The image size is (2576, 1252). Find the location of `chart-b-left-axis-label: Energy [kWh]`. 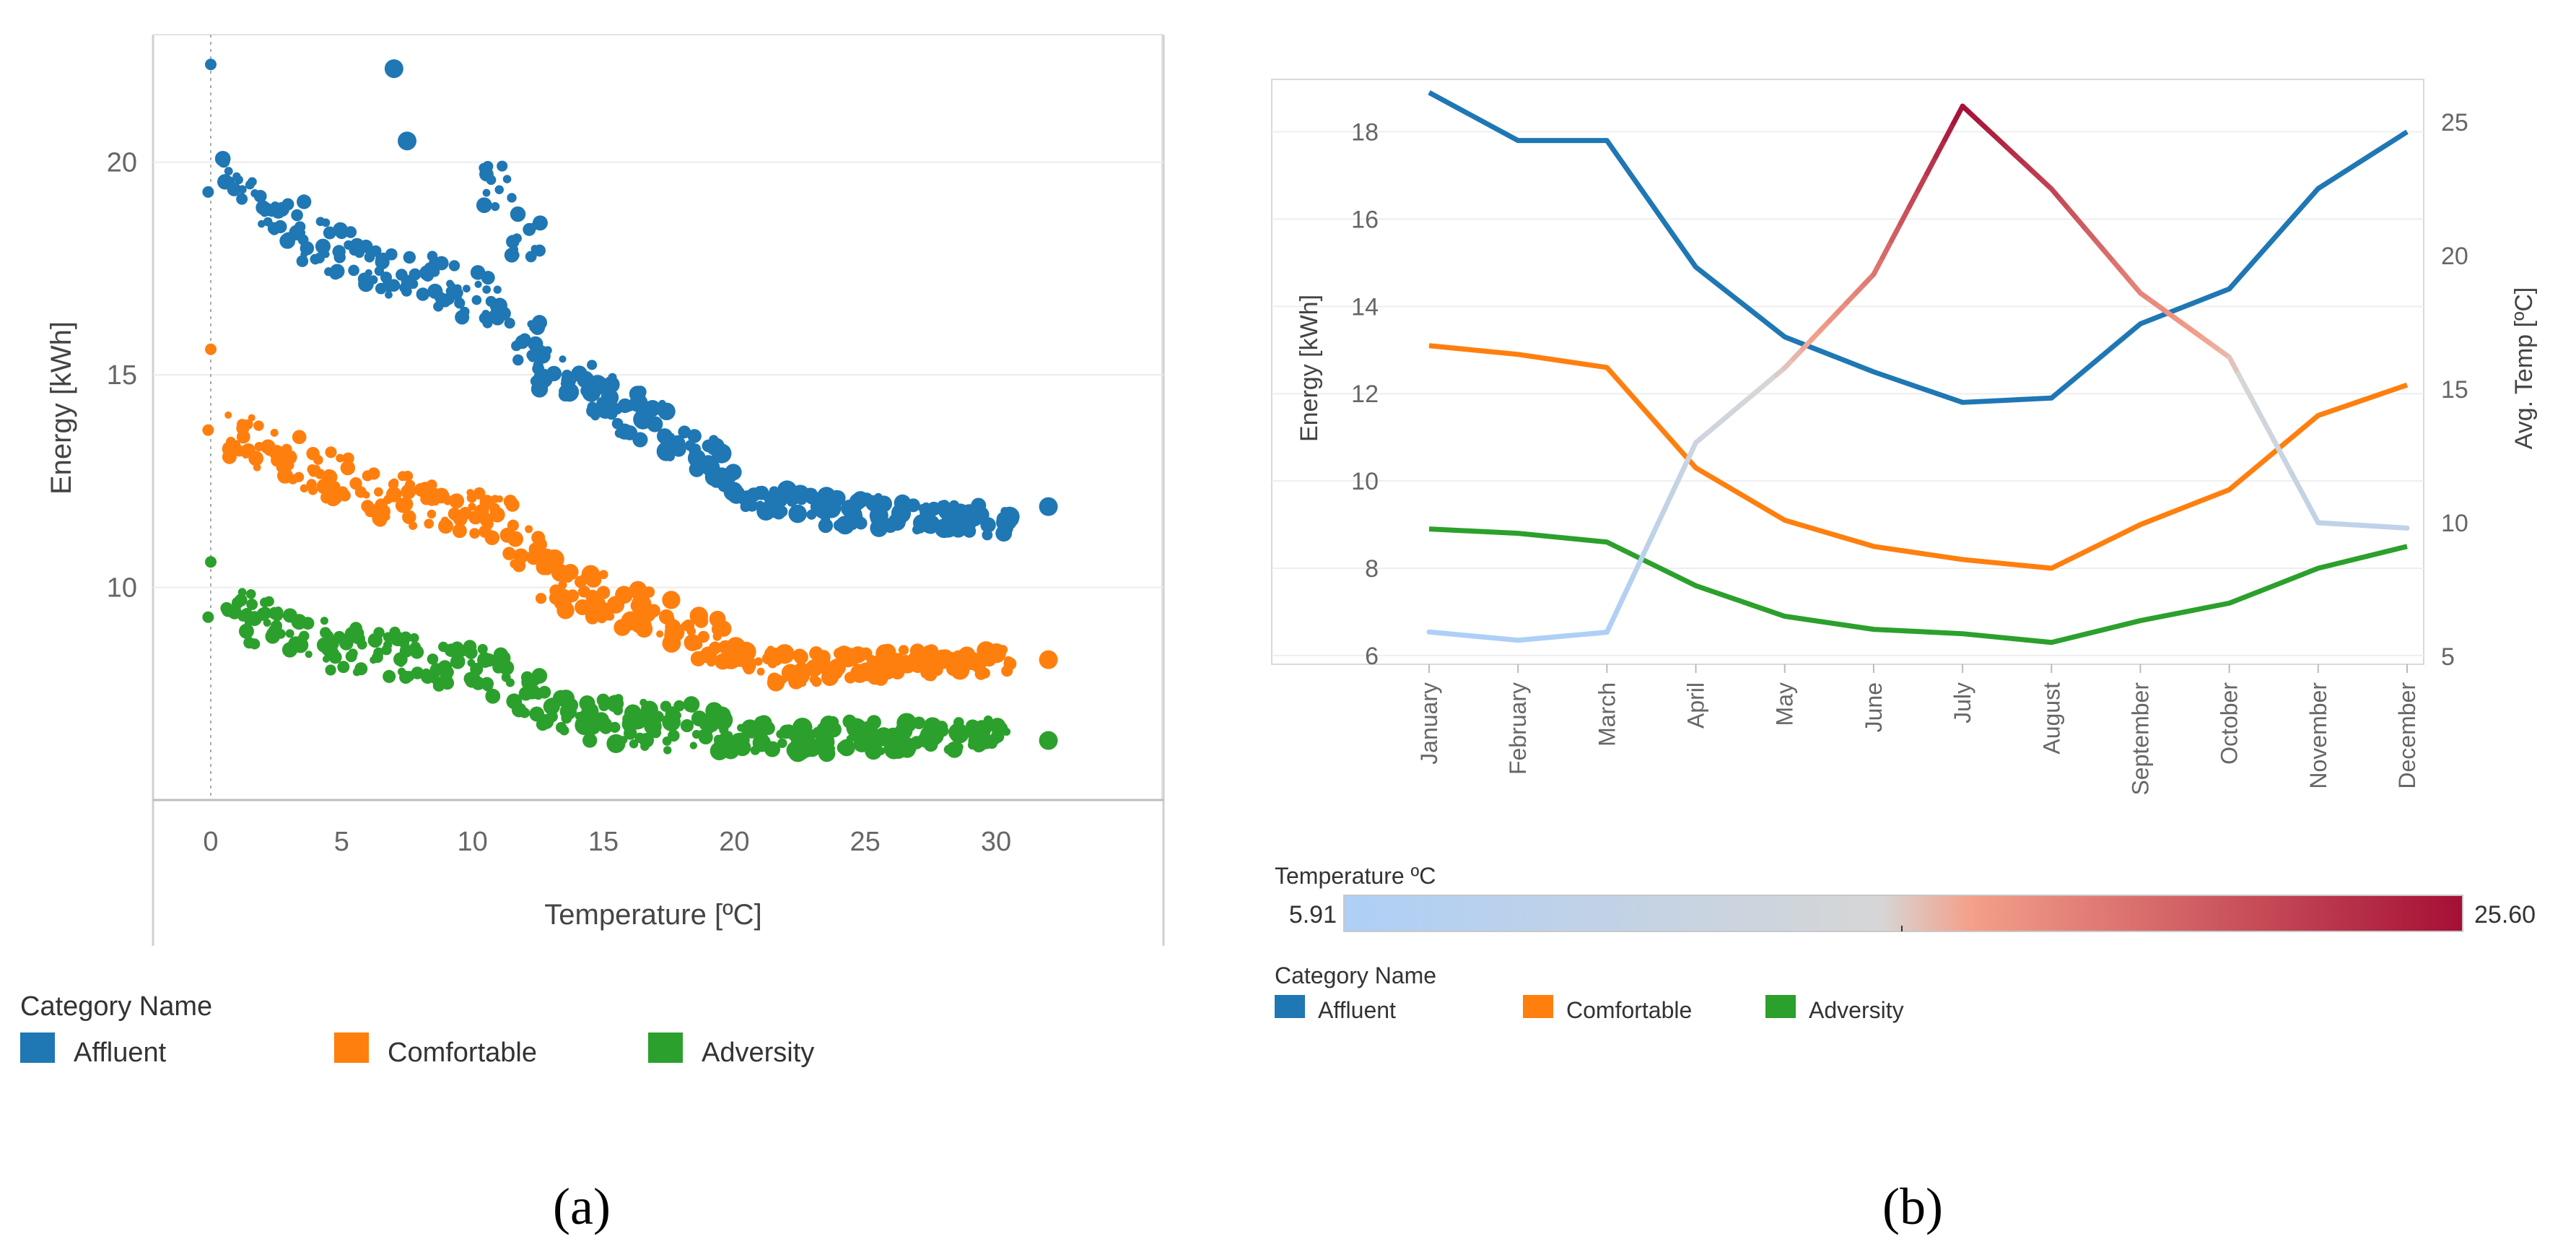

chart-b-left-axis-label: Energy [kWh] is located at coordinates (1309, 369).